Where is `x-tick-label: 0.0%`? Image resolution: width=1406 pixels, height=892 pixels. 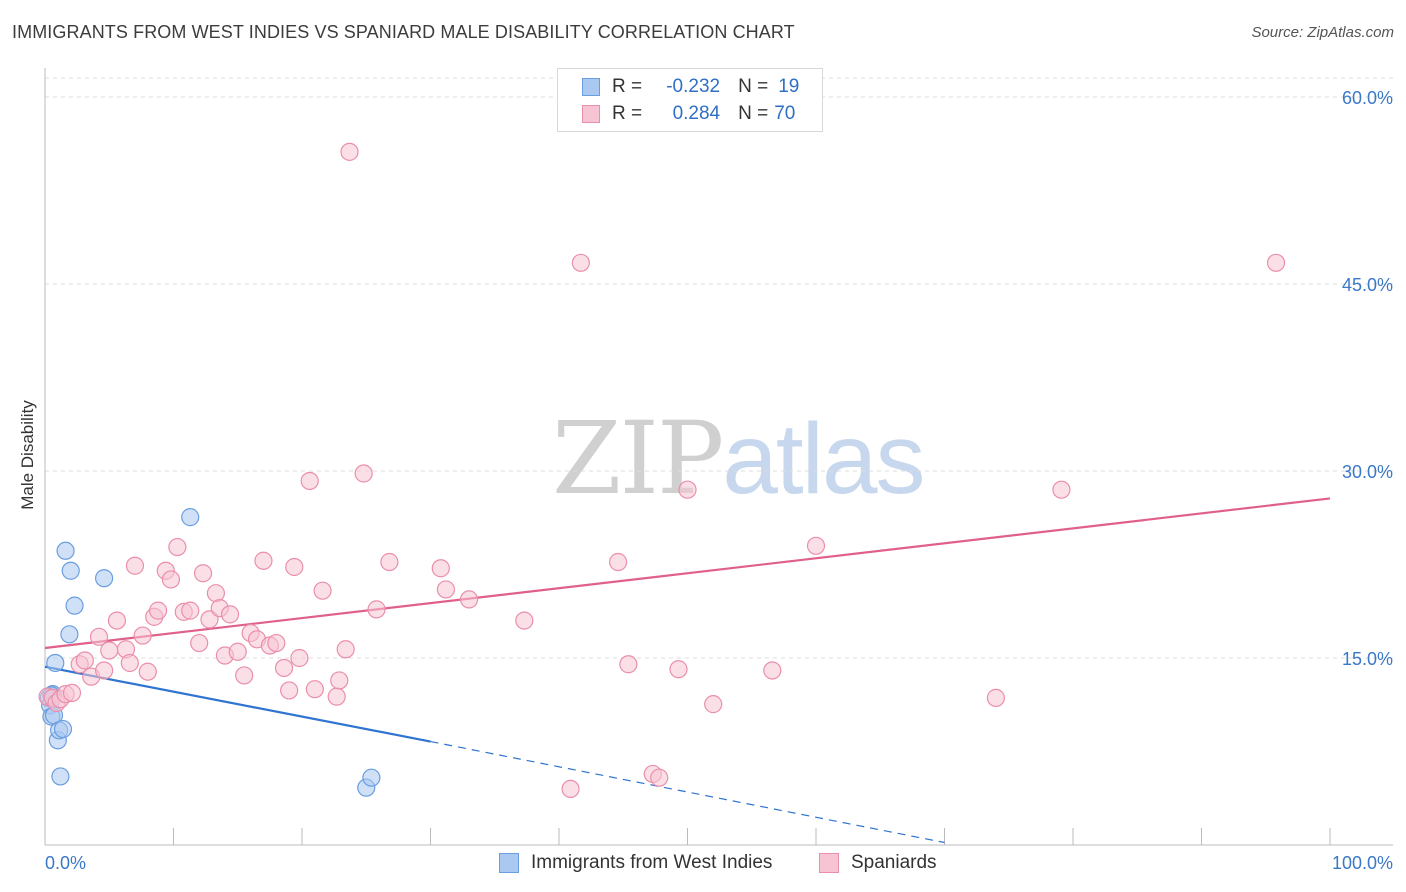 x-tick-label: 0.0% is located at coordinates (65, 863).